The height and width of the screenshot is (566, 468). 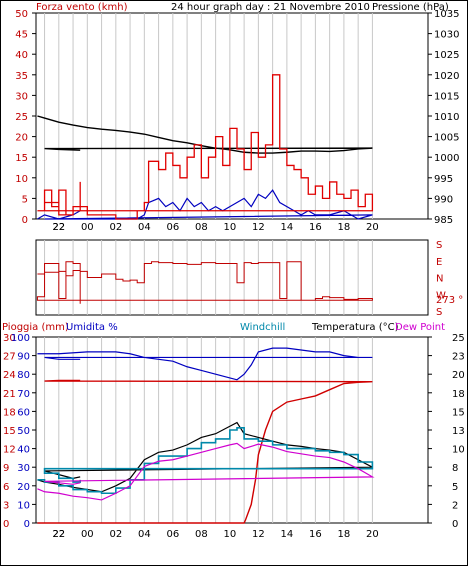 What do you see at coordinates (270, 7) in the screenshot?
I see `chart-title: 24 hour graph day : 21 Novembre 2010` at bounding box center [270, 7].